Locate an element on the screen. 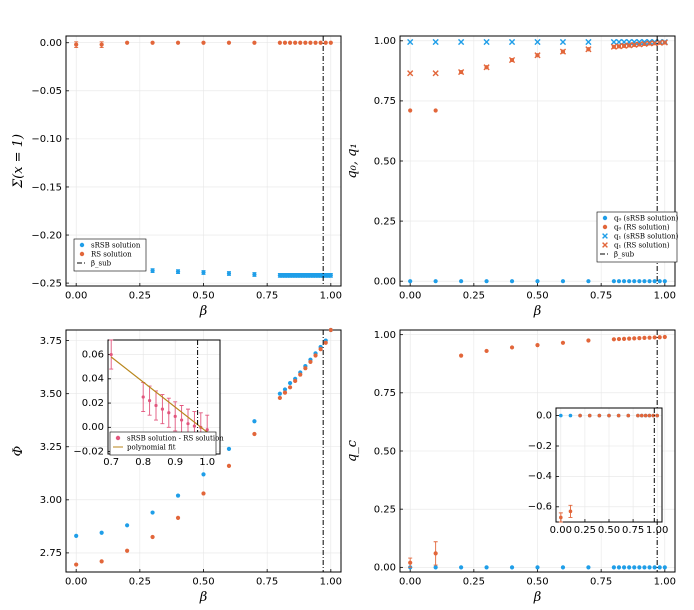  y-tick-label: −0.4 is located at coordinates (540, 476).